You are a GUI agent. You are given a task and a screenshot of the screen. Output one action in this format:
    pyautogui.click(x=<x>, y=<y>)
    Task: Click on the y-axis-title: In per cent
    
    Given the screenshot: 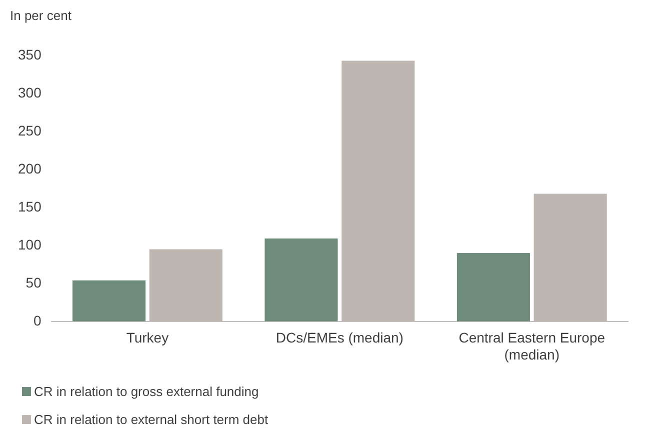 What is the action you would take?
    pyautogui.click(x=41, y=15)
    